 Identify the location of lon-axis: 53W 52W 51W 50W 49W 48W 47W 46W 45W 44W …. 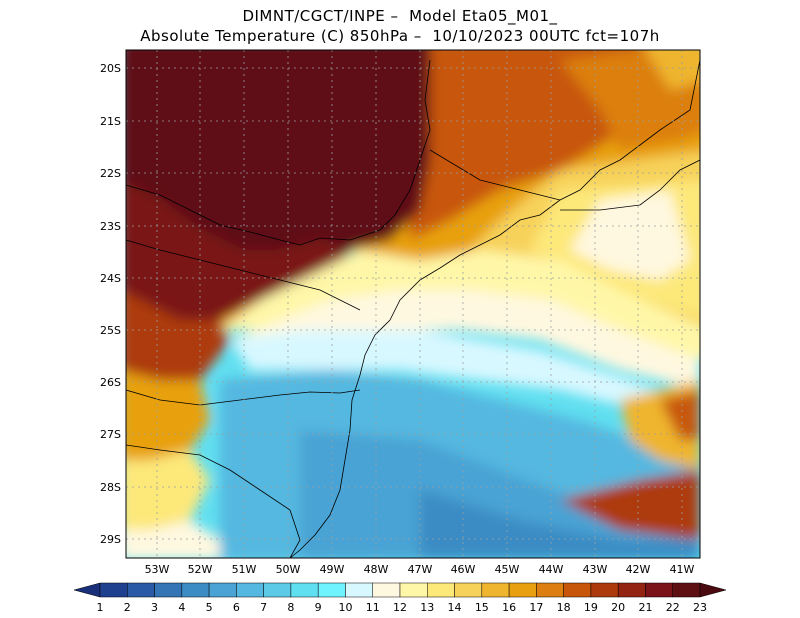
(420, 569).